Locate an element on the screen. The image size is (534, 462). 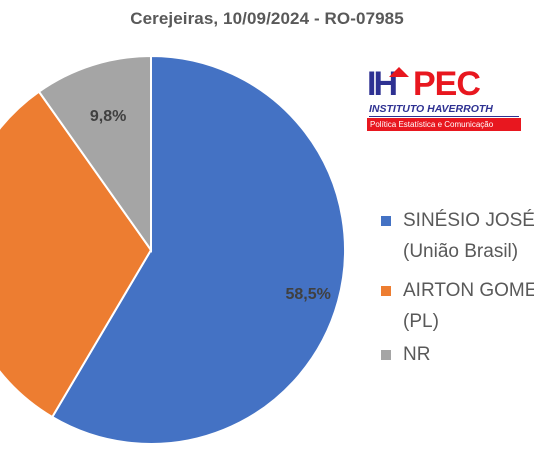
logo-roof-icon is located at coordinates (399, 72).